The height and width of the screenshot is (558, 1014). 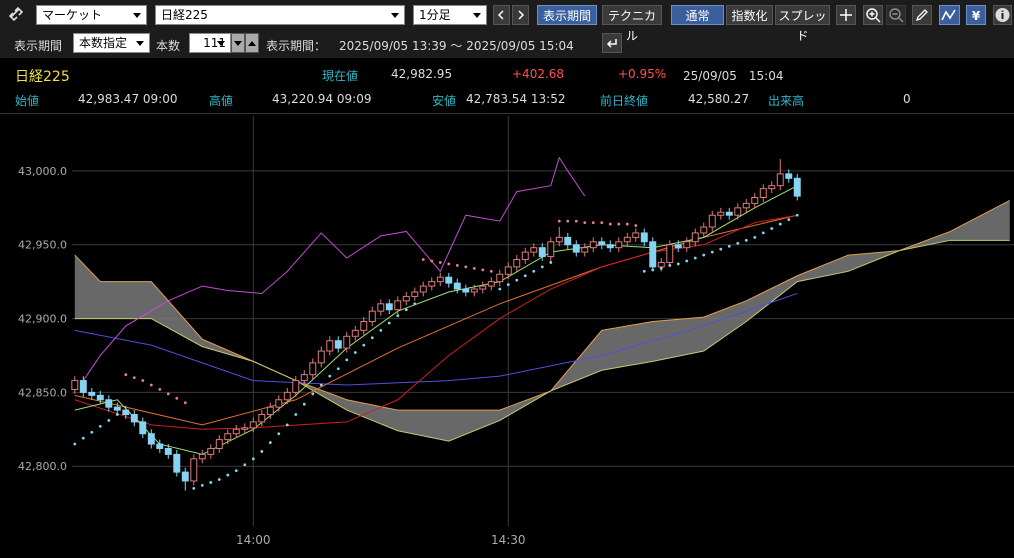 I want to click on volume-label: 出来高, so click(x=786, y=101).